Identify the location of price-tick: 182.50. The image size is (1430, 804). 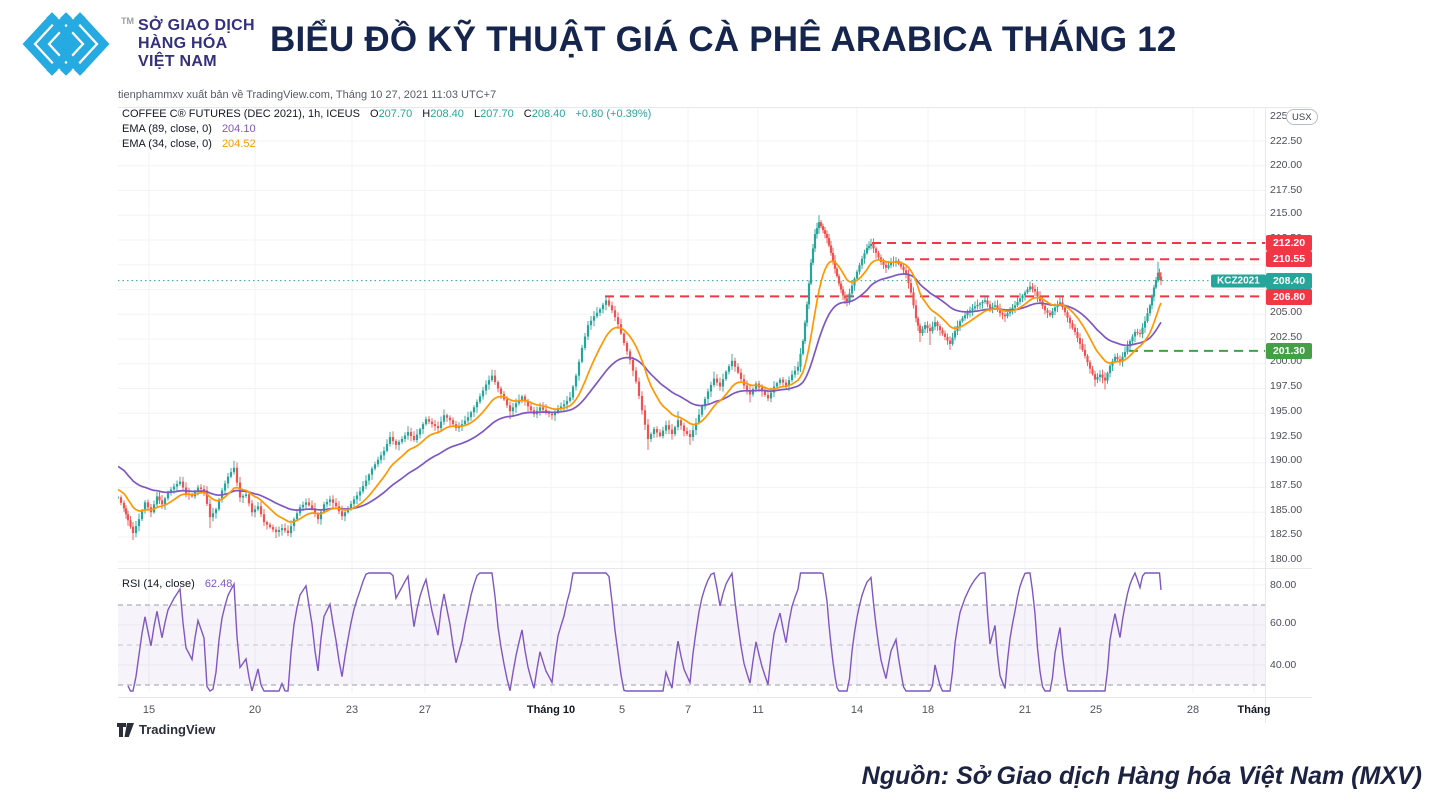
(1286, 534).